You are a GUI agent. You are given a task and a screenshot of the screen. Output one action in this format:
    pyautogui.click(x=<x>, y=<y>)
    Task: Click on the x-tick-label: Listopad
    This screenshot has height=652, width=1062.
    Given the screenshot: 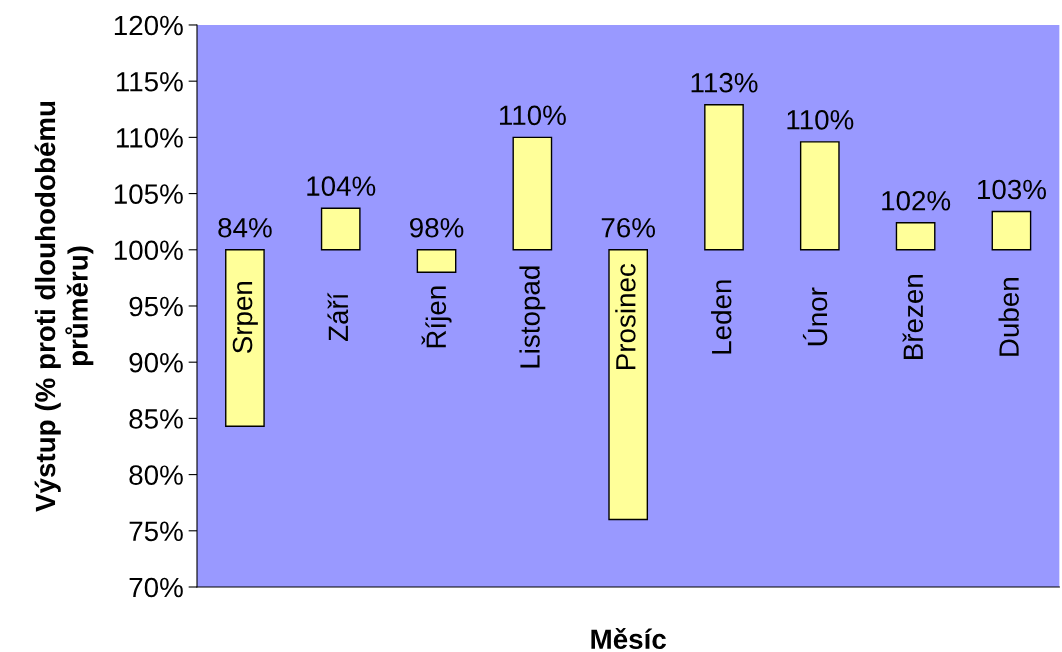 What is the action you would take?
    pyautogui.click(x=532, y=317)
    